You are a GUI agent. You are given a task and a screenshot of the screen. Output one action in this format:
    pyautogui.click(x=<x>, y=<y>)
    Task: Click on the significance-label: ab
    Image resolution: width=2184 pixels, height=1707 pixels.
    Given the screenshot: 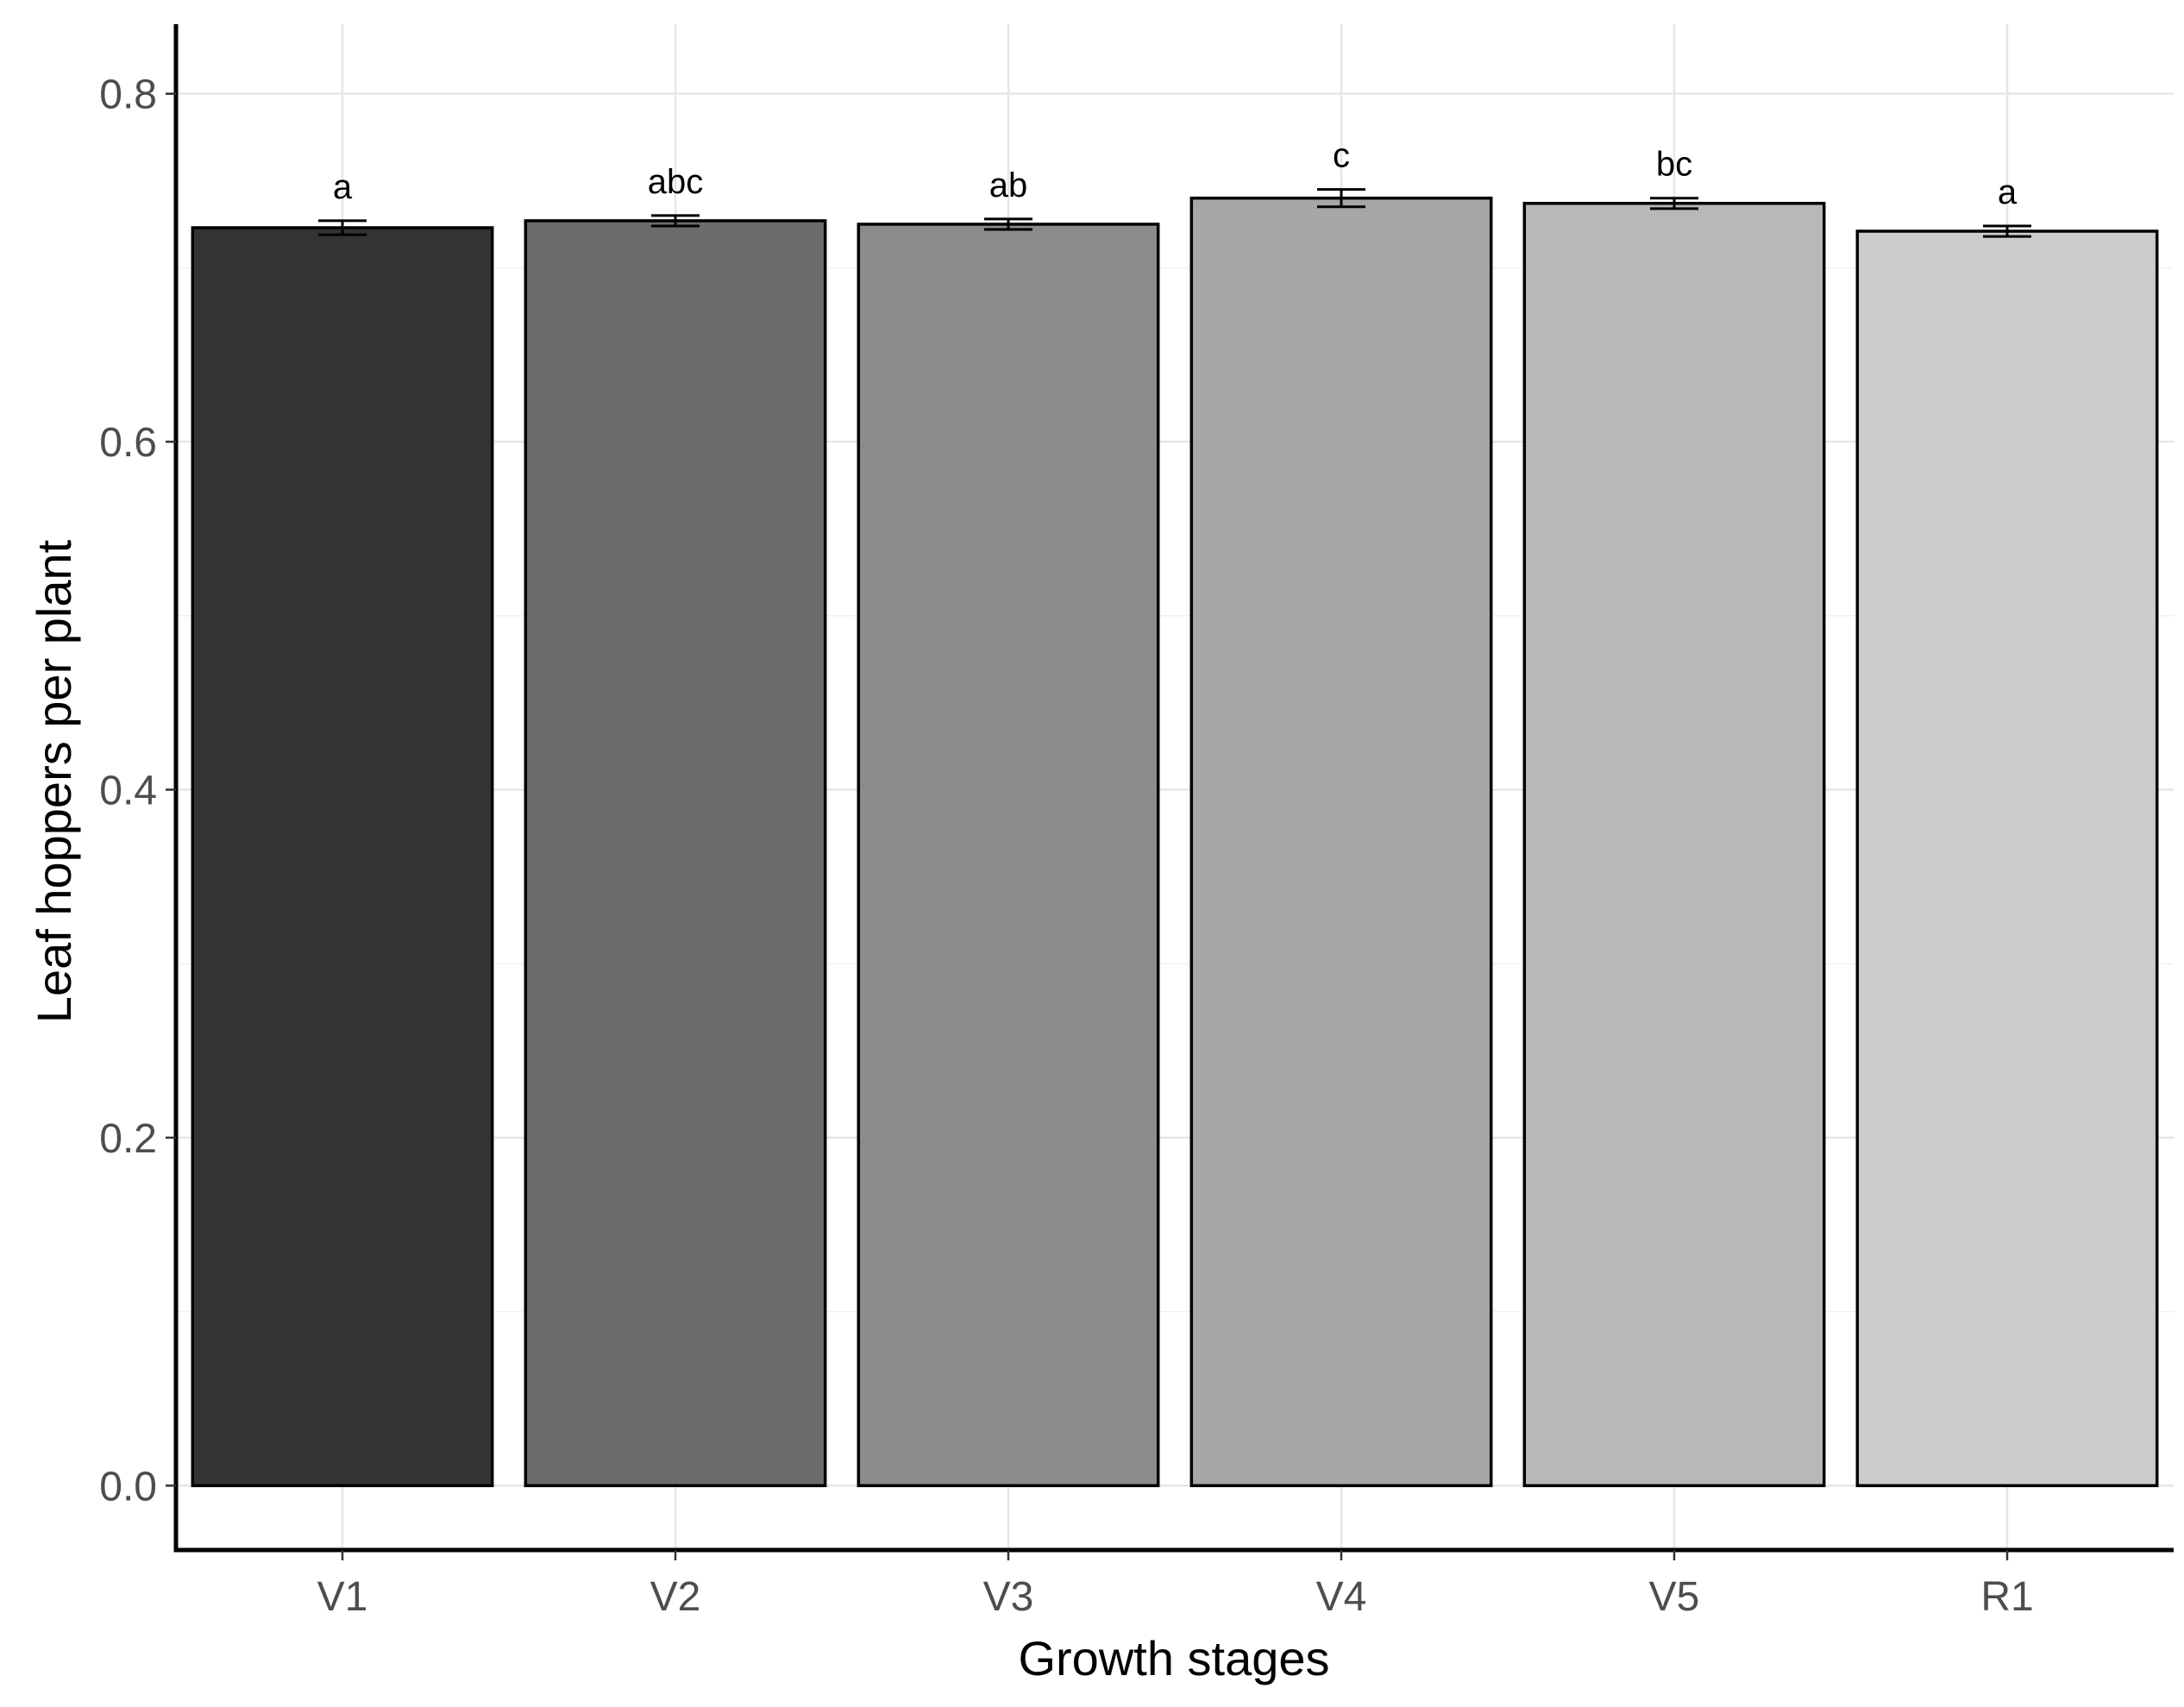 What is the action you would take?
    pyautogui.click(x=1009, y=185)
    